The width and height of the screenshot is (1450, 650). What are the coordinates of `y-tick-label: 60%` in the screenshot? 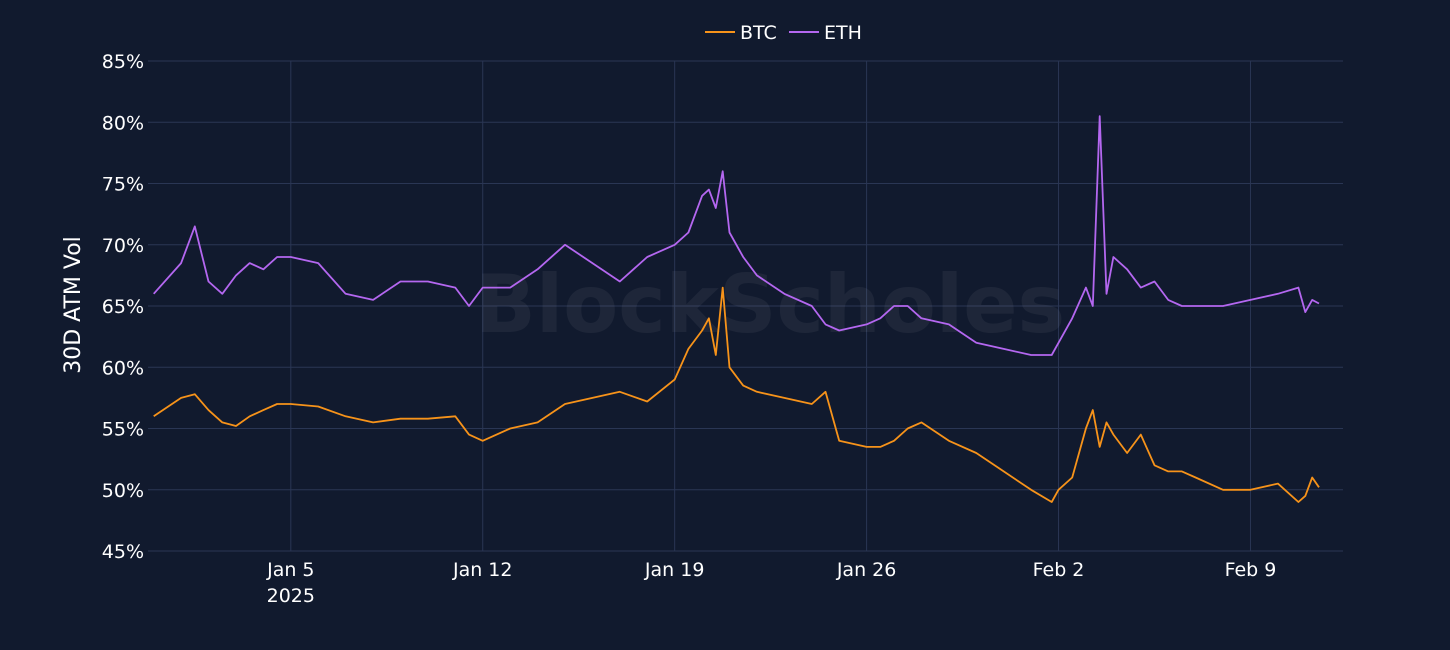 It's located at (123, 368).